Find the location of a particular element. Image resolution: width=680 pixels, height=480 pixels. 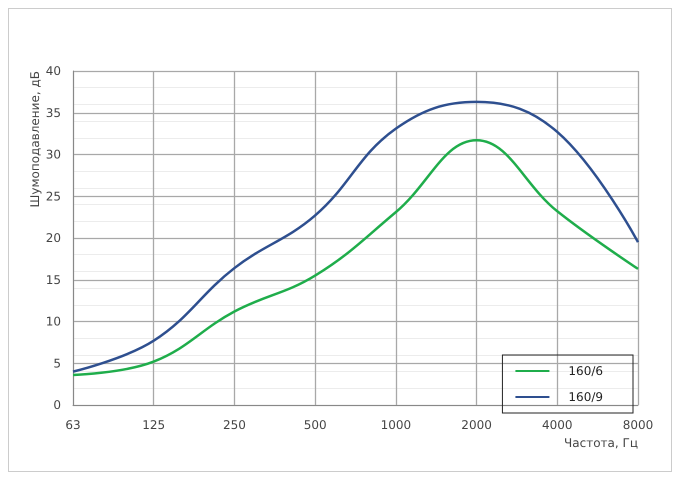

y-axis-title: Шумоподавление, дБ is located at coordinates (35, 139).